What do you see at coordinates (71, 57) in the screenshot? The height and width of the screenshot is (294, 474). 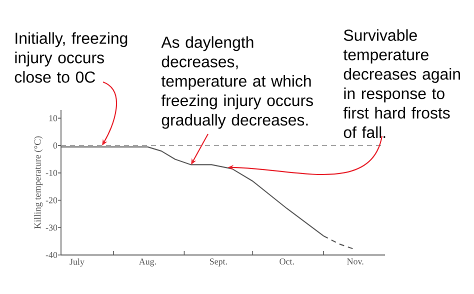 I see `annotation: Initially, freezing injury occurs close to 0C` at bounding box center [71, 57].